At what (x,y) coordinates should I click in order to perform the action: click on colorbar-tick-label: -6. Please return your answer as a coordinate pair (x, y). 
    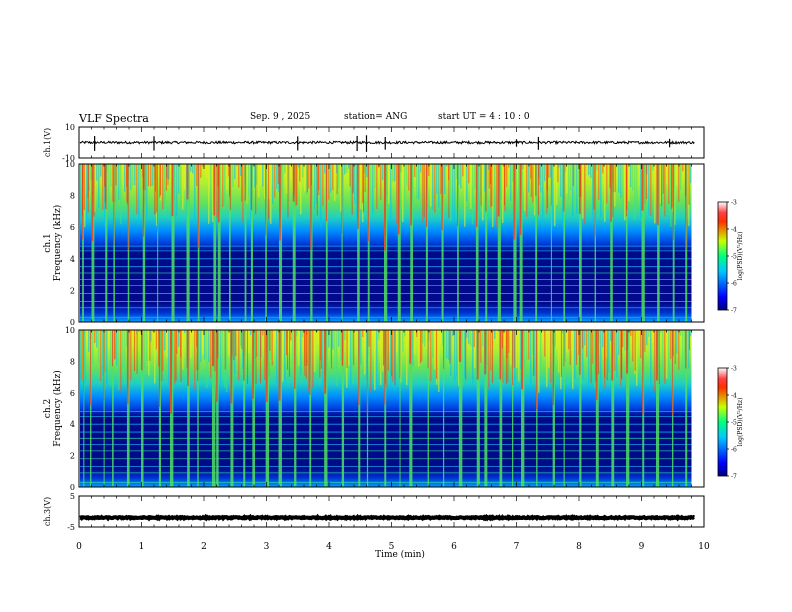
    Looking at the image, I should click on (734, 284).